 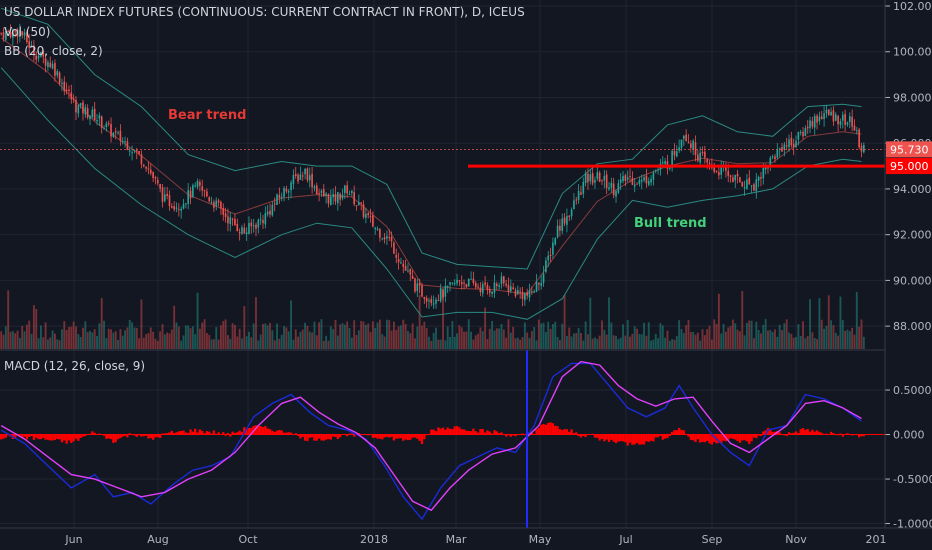 What do you see at coordinates (442, 158) in the screenshot?
I see `support-line` at bounding box center [442, 158].